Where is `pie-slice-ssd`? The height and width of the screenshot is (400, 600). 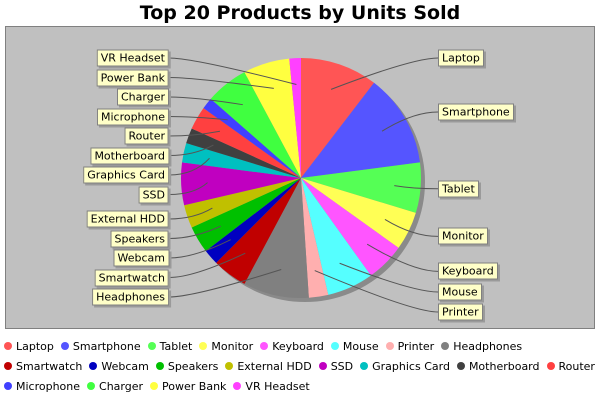 pie-slice-ssd is located at coordinates (241, 184).